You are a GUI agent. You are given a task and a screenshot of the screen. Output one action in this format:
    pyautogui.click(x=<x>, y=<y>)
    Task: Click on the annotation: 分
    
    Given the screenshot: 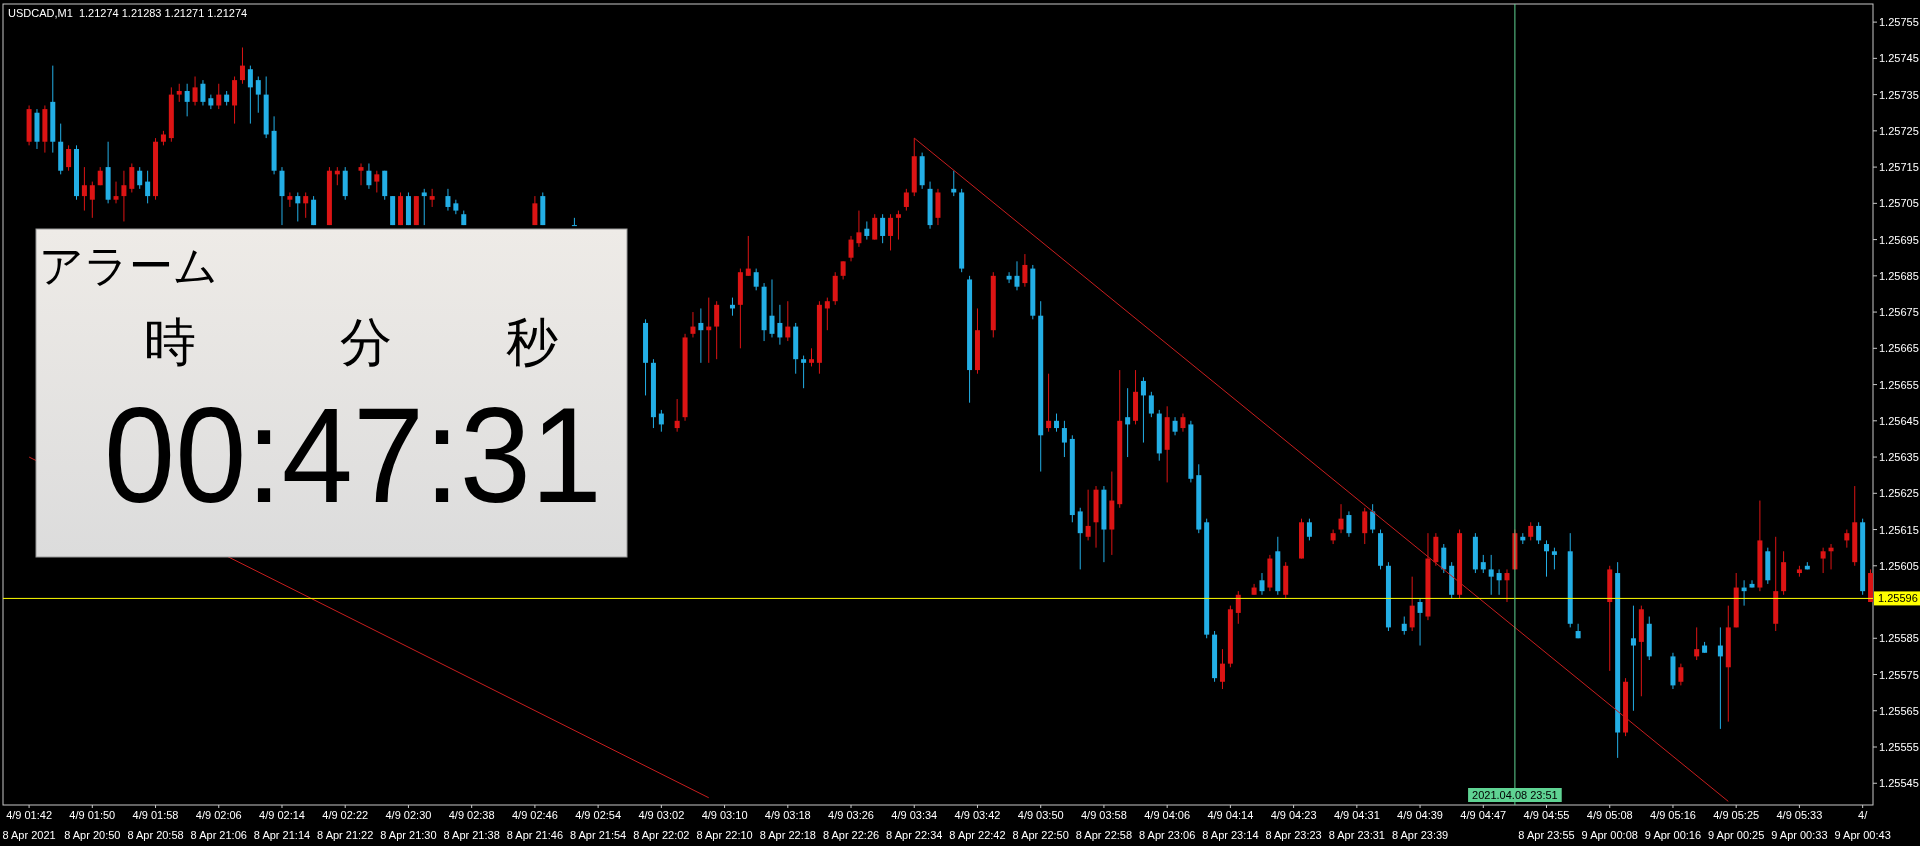 What is the action you would take?
    pyautogui.click(x=366, y=342)
    